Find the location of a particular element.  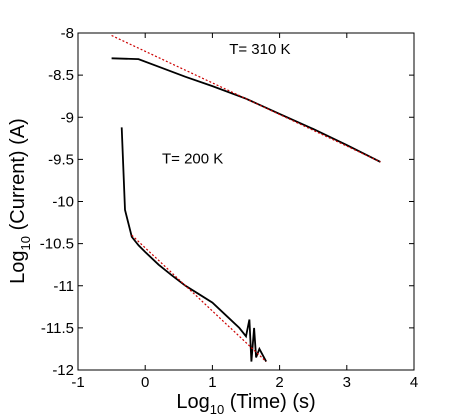

y-tick-label: -12 is located at coordinates (63, 370).